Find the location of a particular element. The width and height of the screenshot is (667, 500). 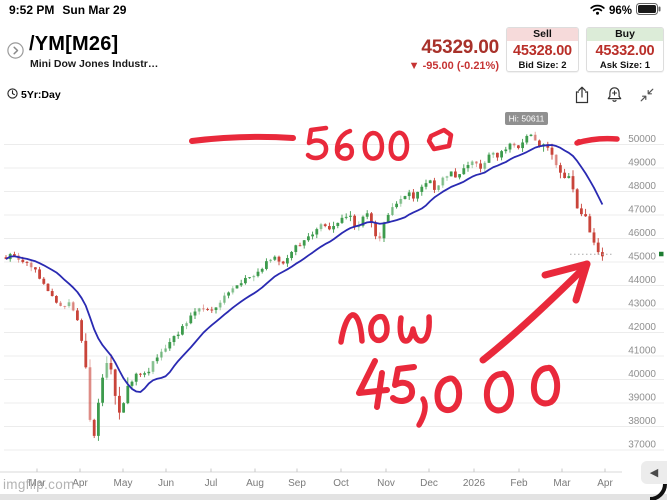

buy-label: Buy is located at coordinates (625, 34).